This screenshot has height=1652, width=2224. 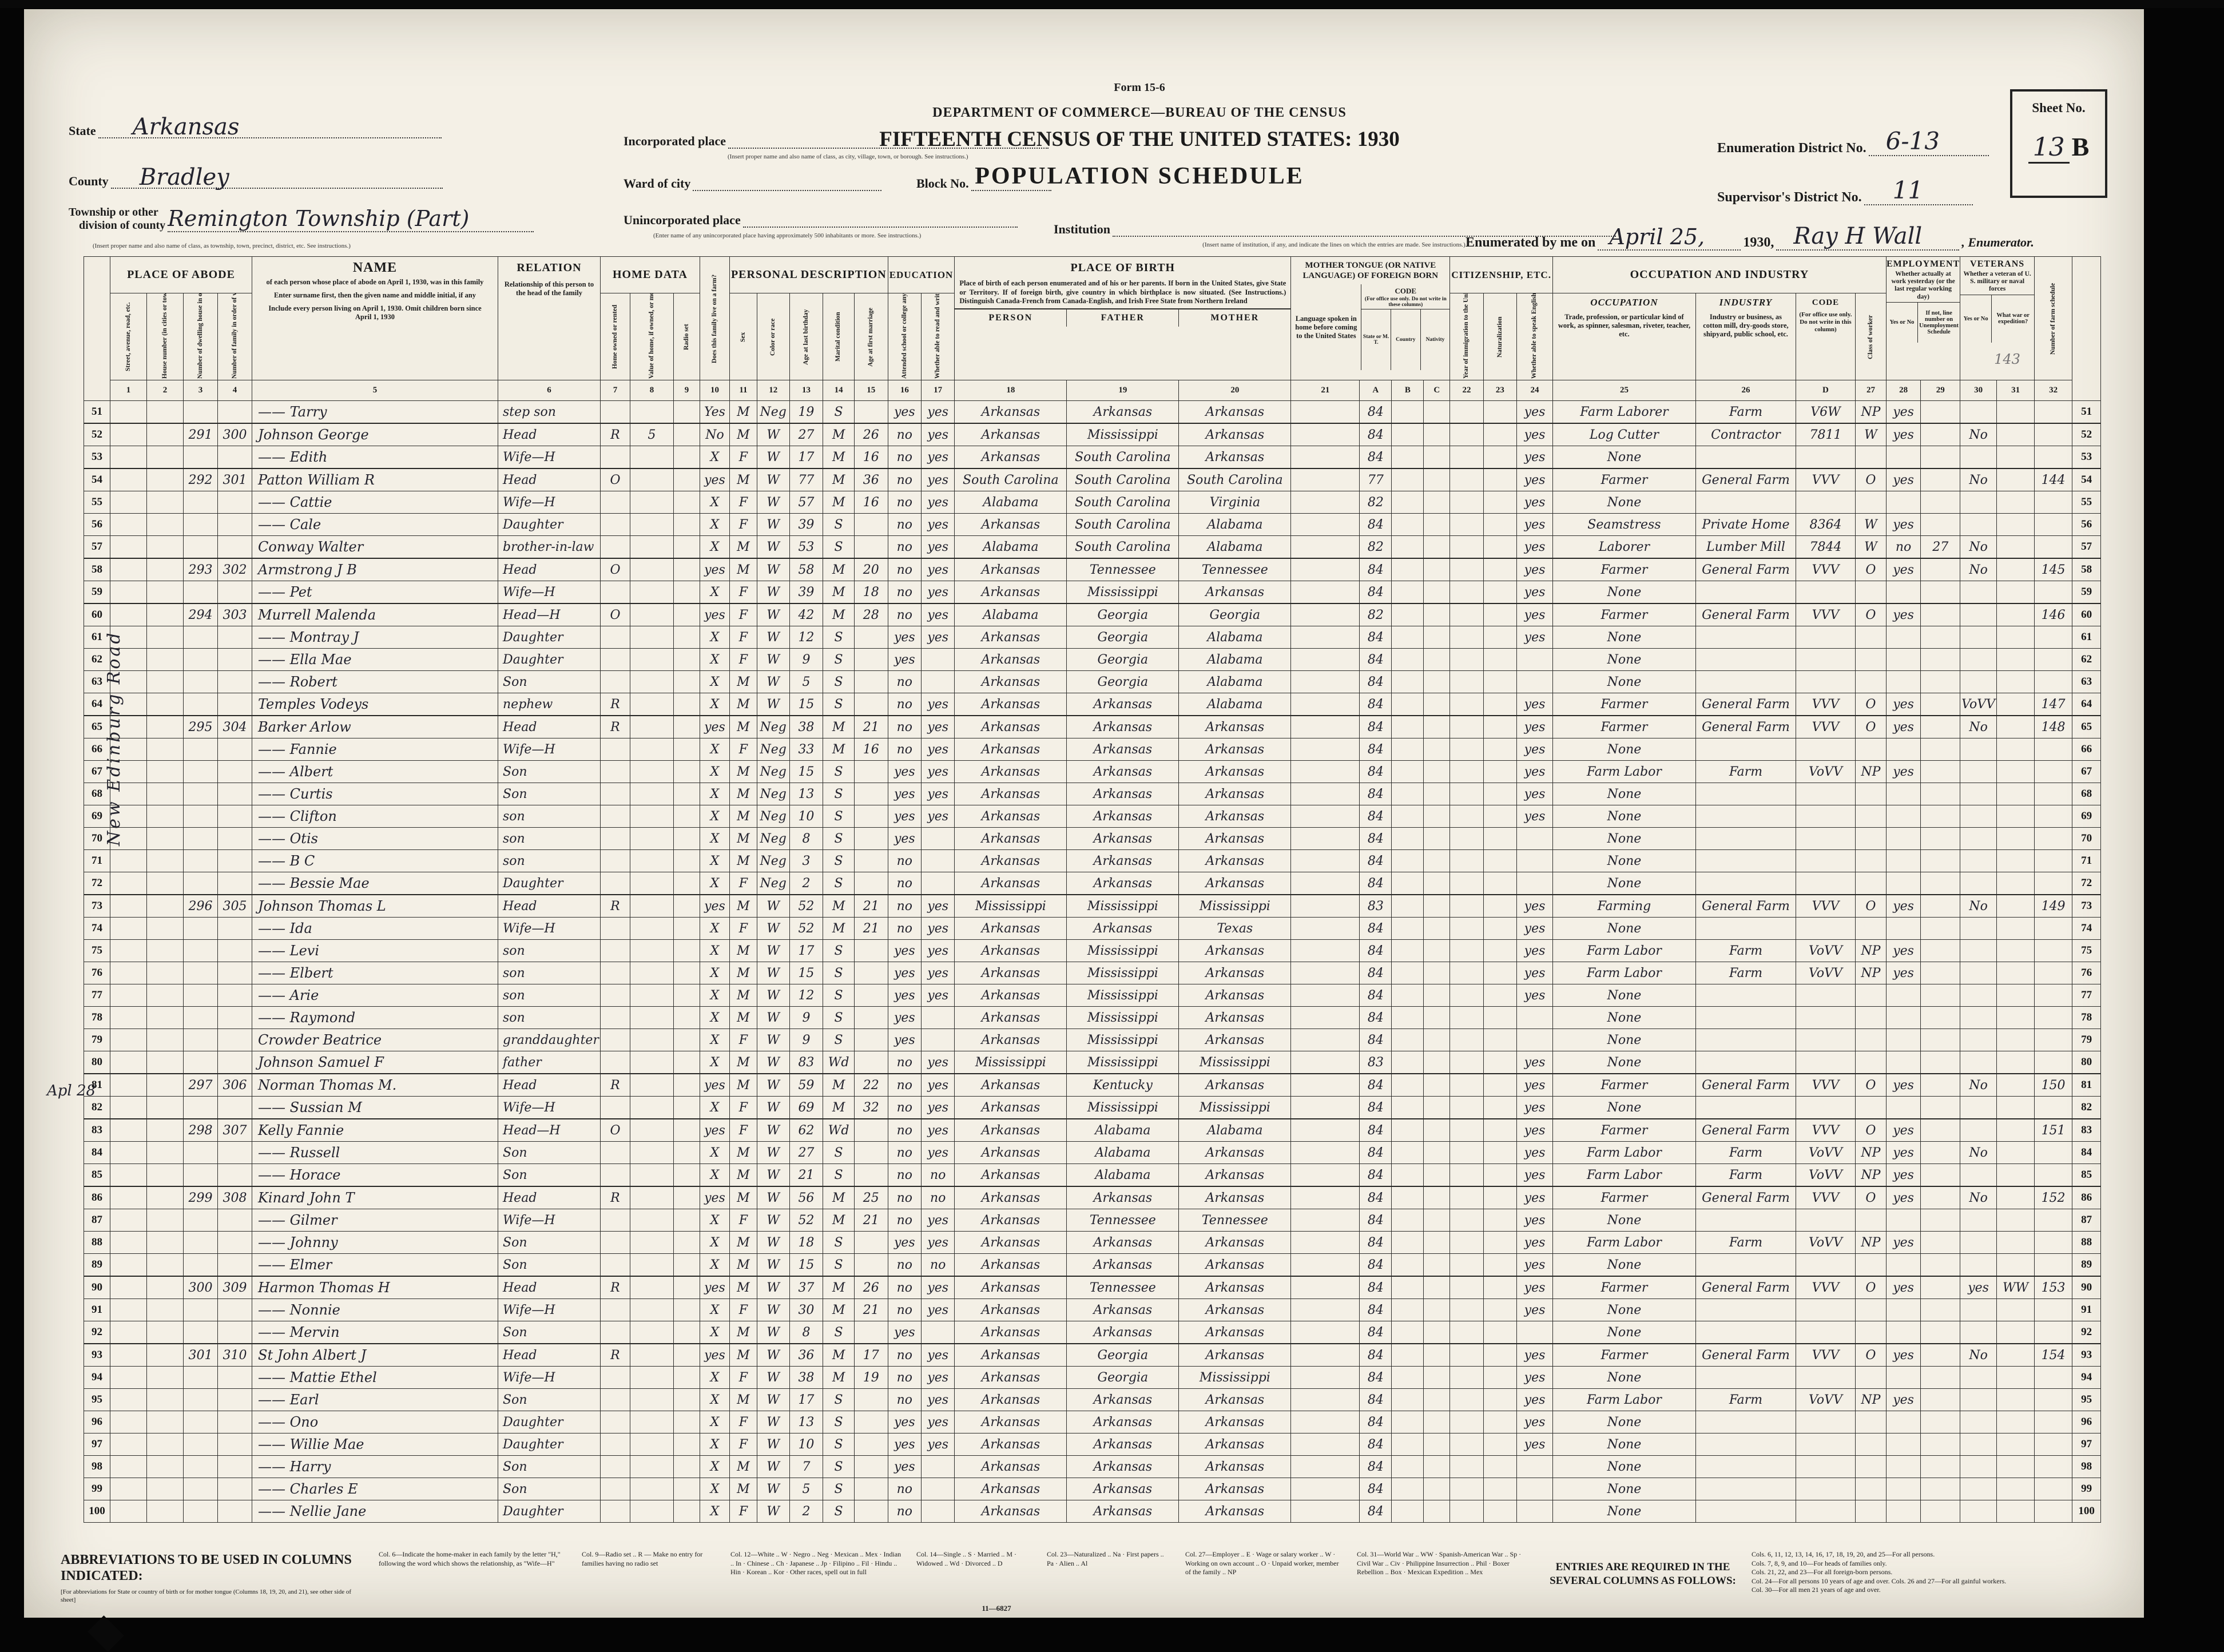 I want to click on age: 10, so click(x=806, y=1444).